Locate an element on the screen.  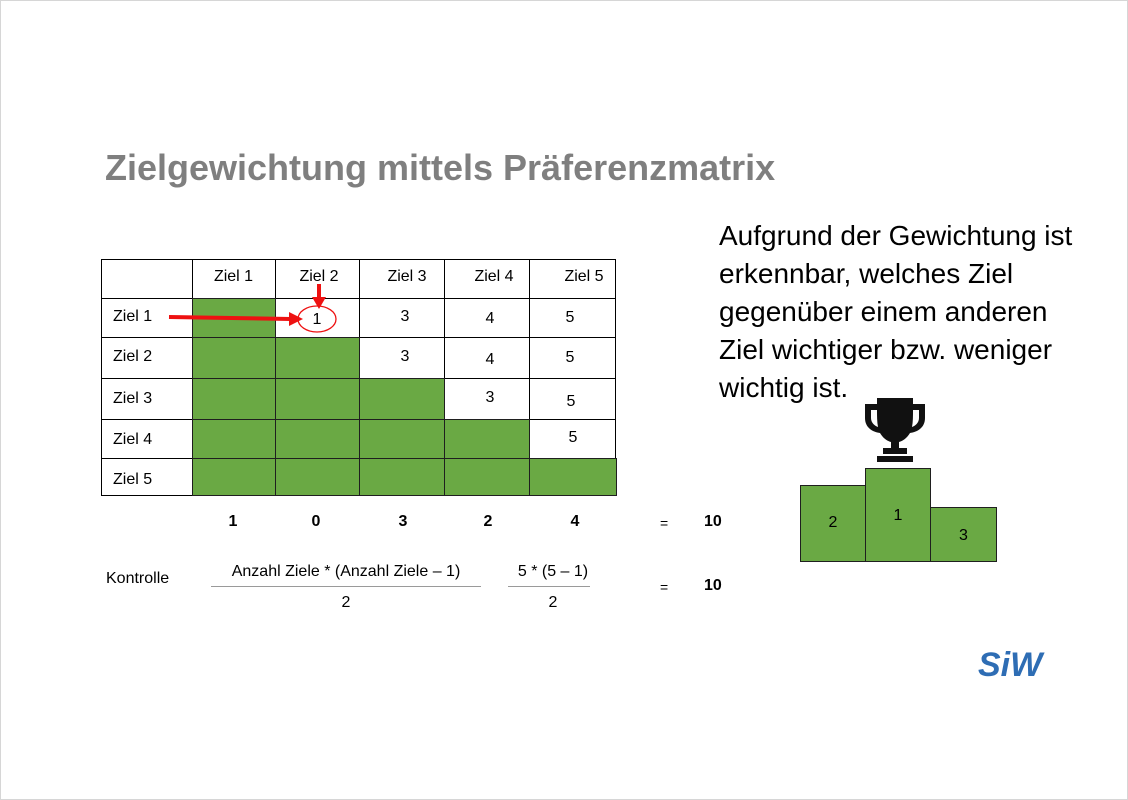
column-header: Ziel 2 is located at coordinates (319, 276).